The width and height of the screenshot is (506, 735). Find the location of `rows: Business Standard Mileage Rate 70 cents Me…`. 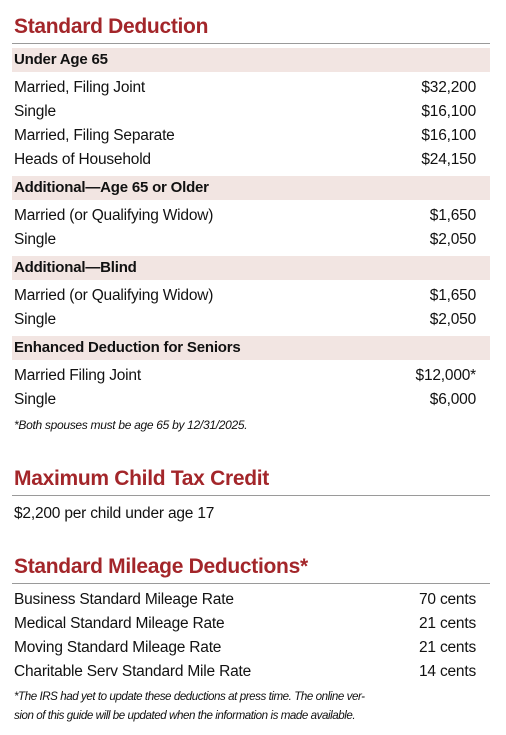

rows: Business Standard Mileage Rate 70 cents Me… is located at coordinates (251, 634).